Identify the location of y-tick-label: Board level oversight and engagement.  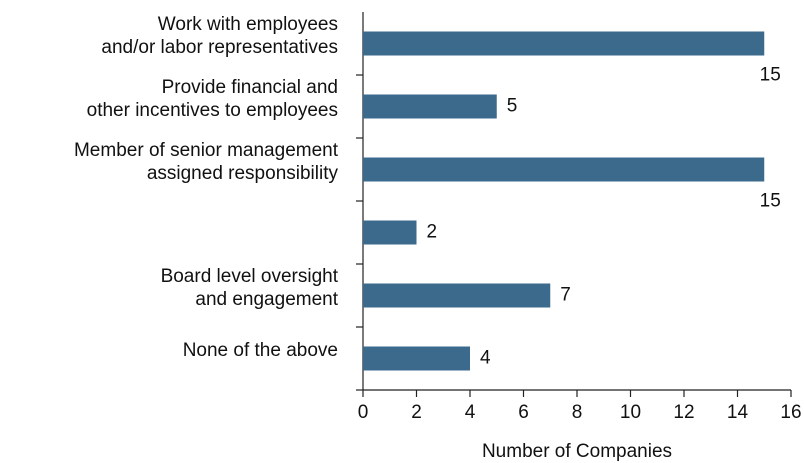
(249, 287).